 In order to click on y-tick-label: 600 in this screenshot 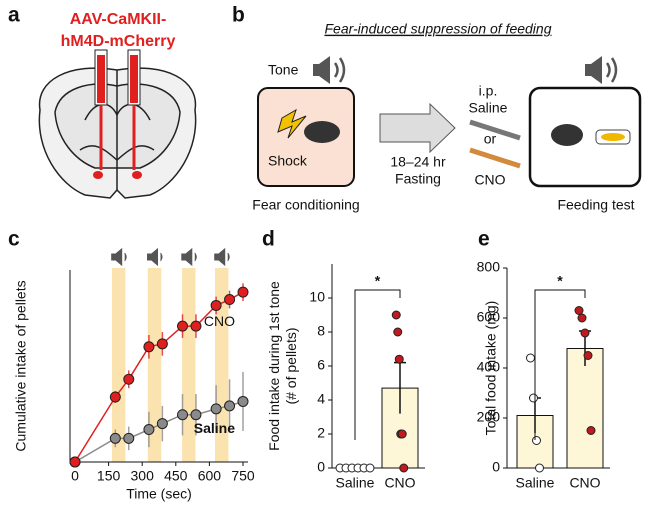, I will do `click(489, 317)`.